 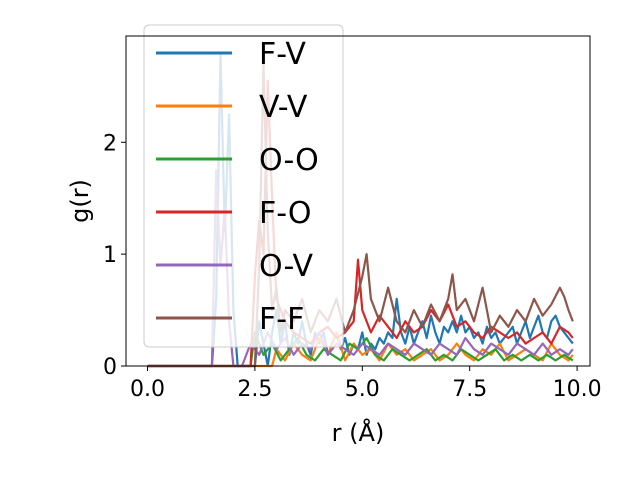 What do you see at coordinates (283, 107) in the screenshot?
I see `legend-label-v-v: V-V` at bounding box center [283, 107].